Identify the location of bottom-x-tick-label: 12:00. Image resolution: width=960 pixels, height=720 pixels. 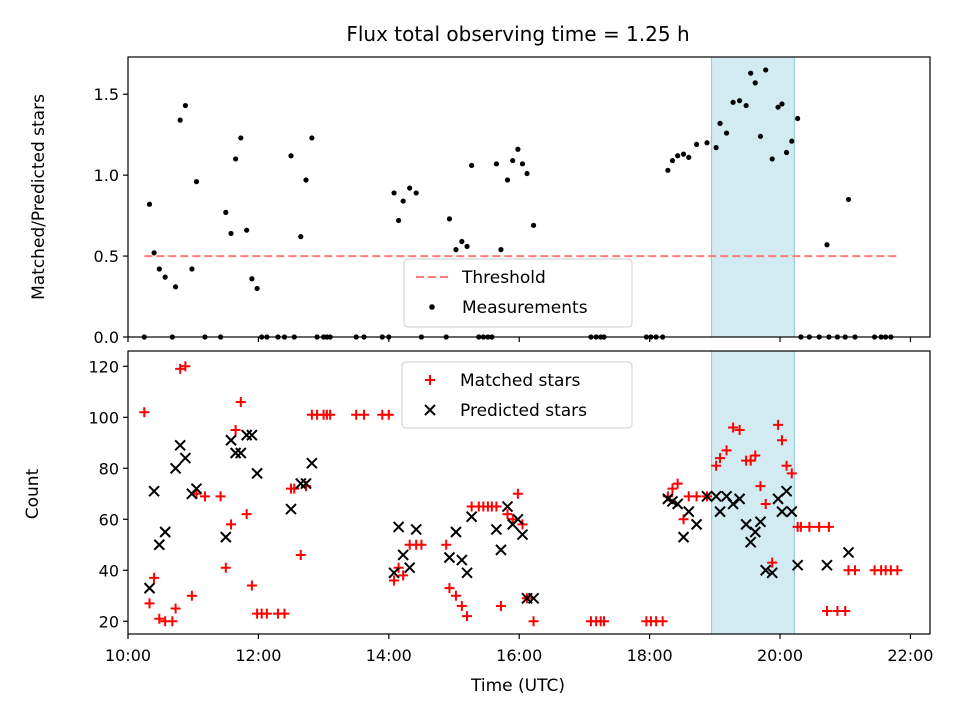
(258, 655).